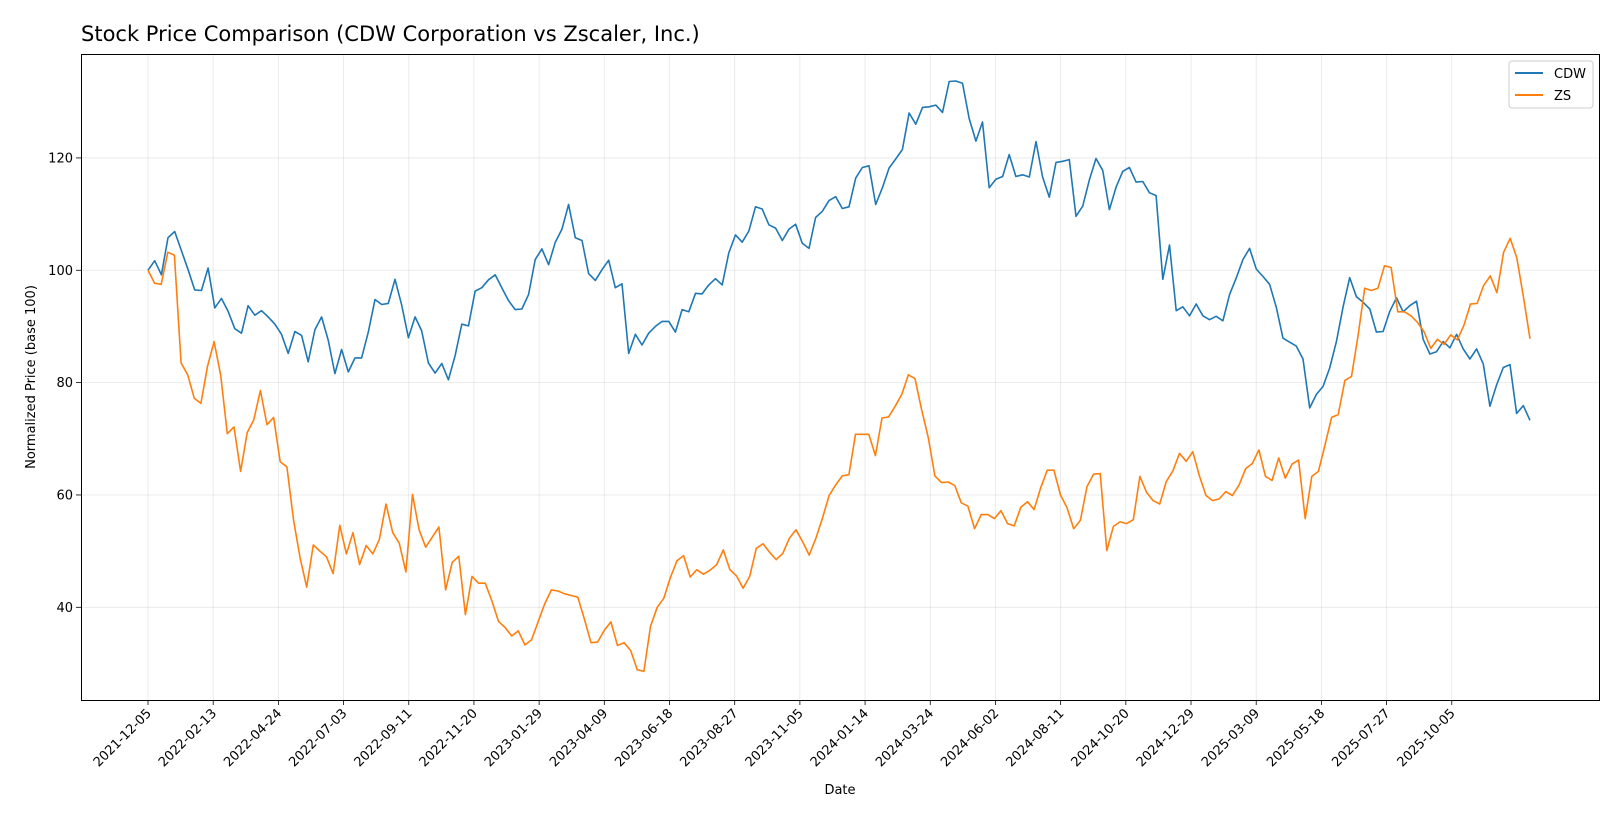 The image size is (1620, 819). I want to click on x-tick-label: 2023-01-29, so click(514, 738).